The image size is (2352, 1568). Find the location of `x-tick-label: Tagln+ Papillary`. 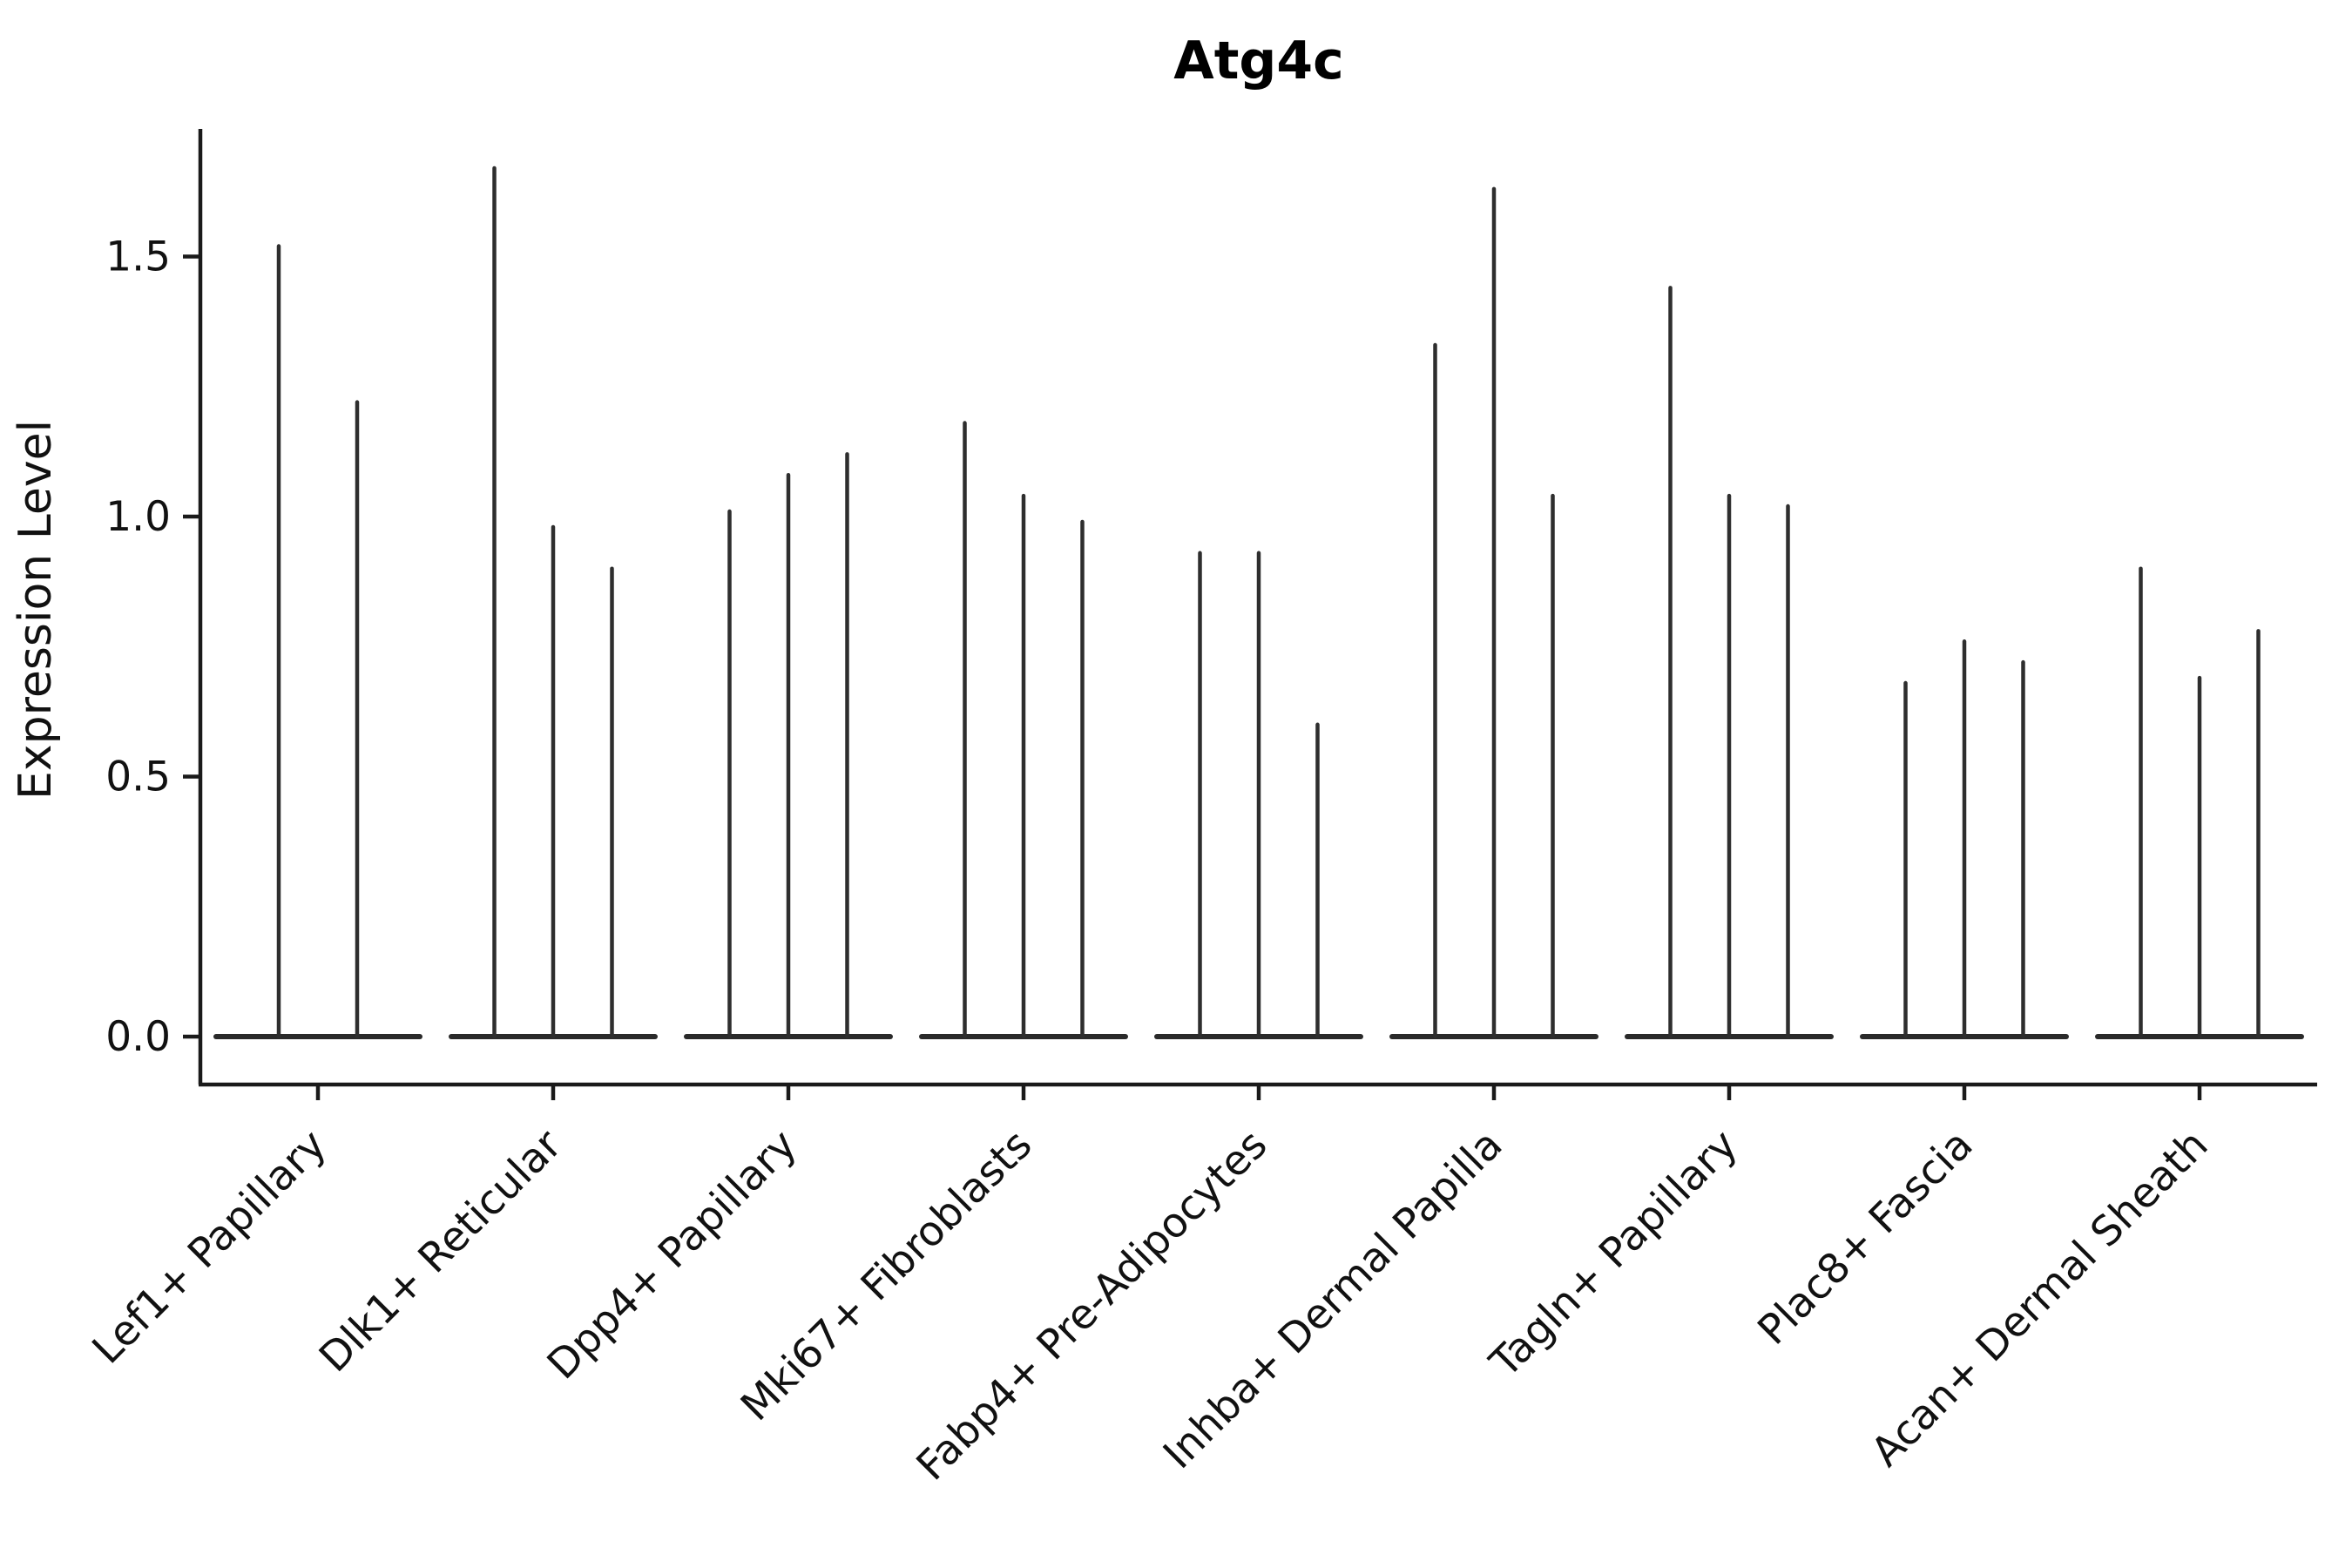

x-tick-label: Tagln+ Papillary is located at coordinates (1614, 1254).